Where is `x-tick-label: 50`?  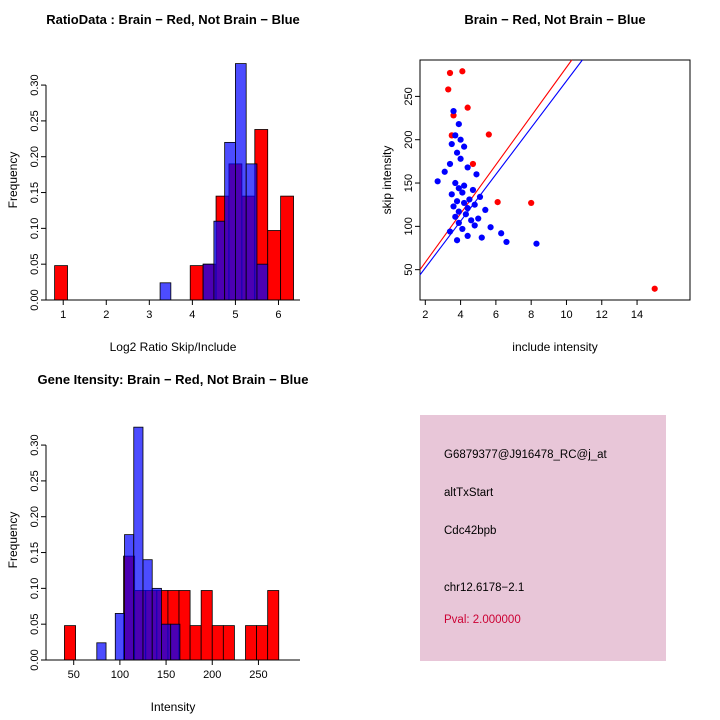 x-tick-label: 50 is located at coordinates (74, 675).